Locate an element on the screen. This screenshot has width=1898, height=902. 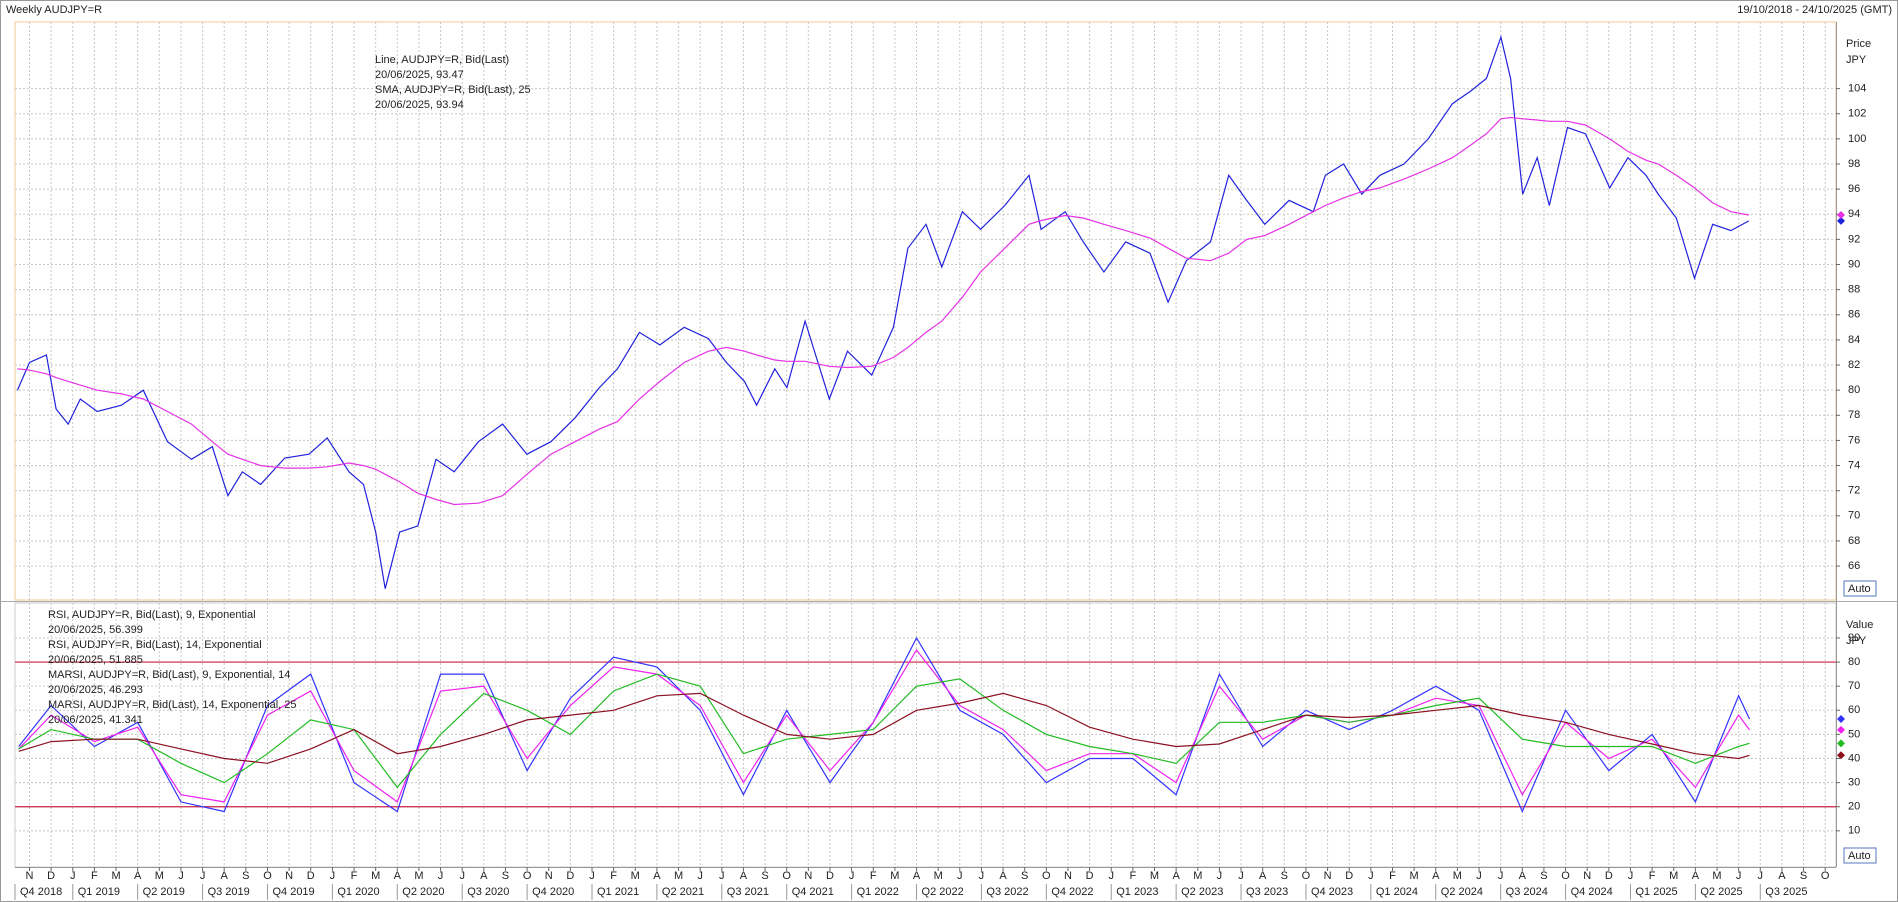
y-tick-label: 60 is located at coordinates (1854, 710).